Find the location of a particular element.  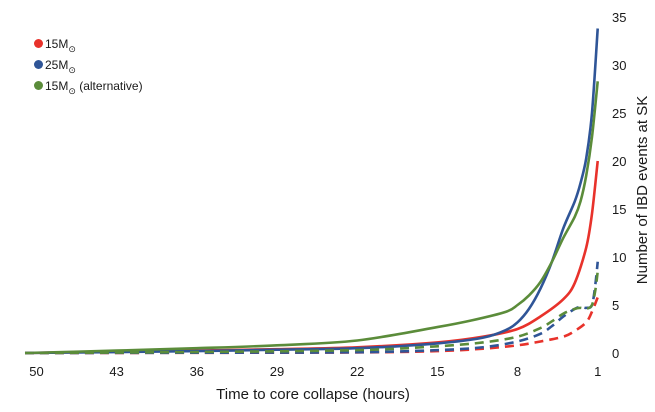

legend-main: 25M is located at coordinates (57, 64).